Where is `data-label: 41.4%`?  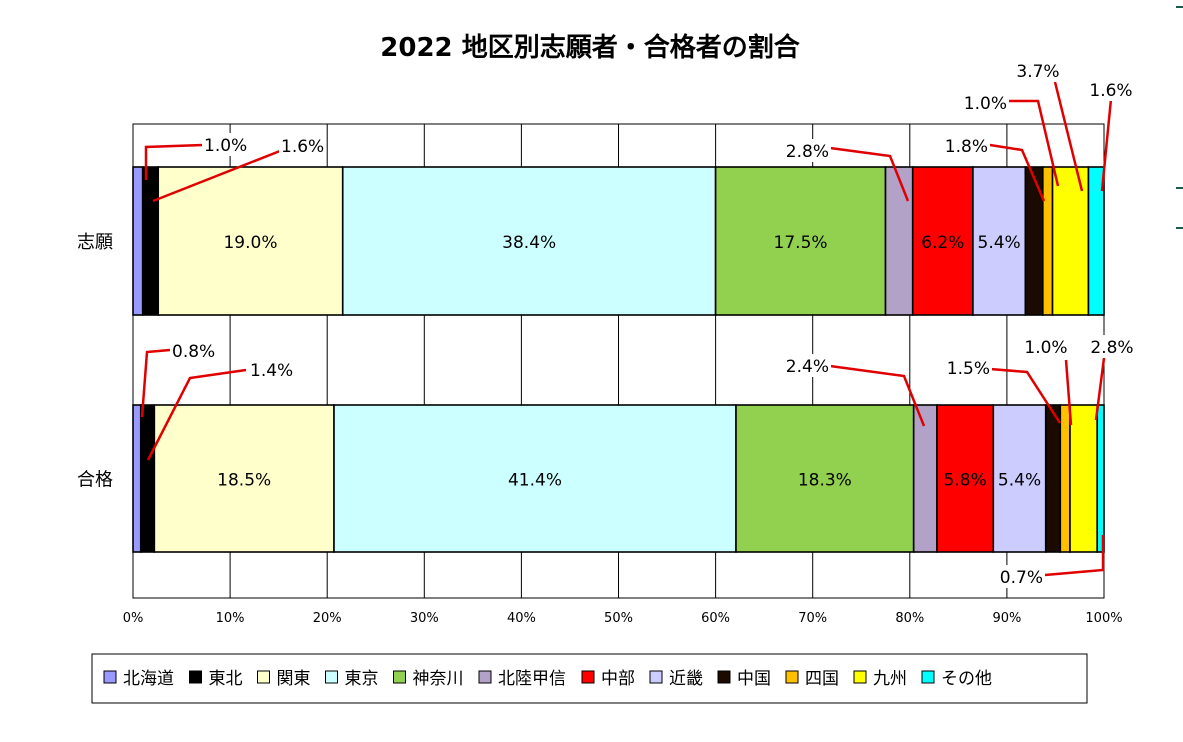
data-label: 41.4% is located at coordinates (535, 481).